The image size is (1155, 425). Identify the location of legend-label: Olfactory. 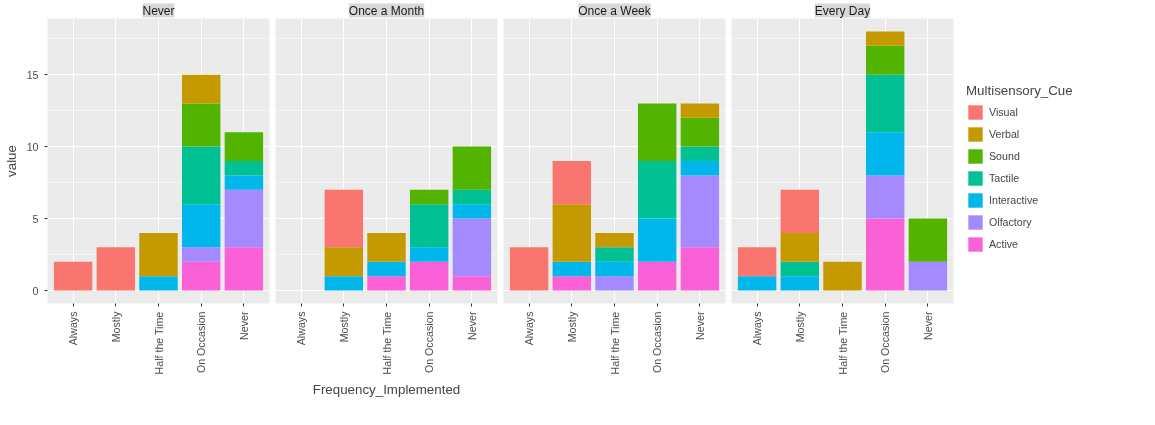
(1010, 222).